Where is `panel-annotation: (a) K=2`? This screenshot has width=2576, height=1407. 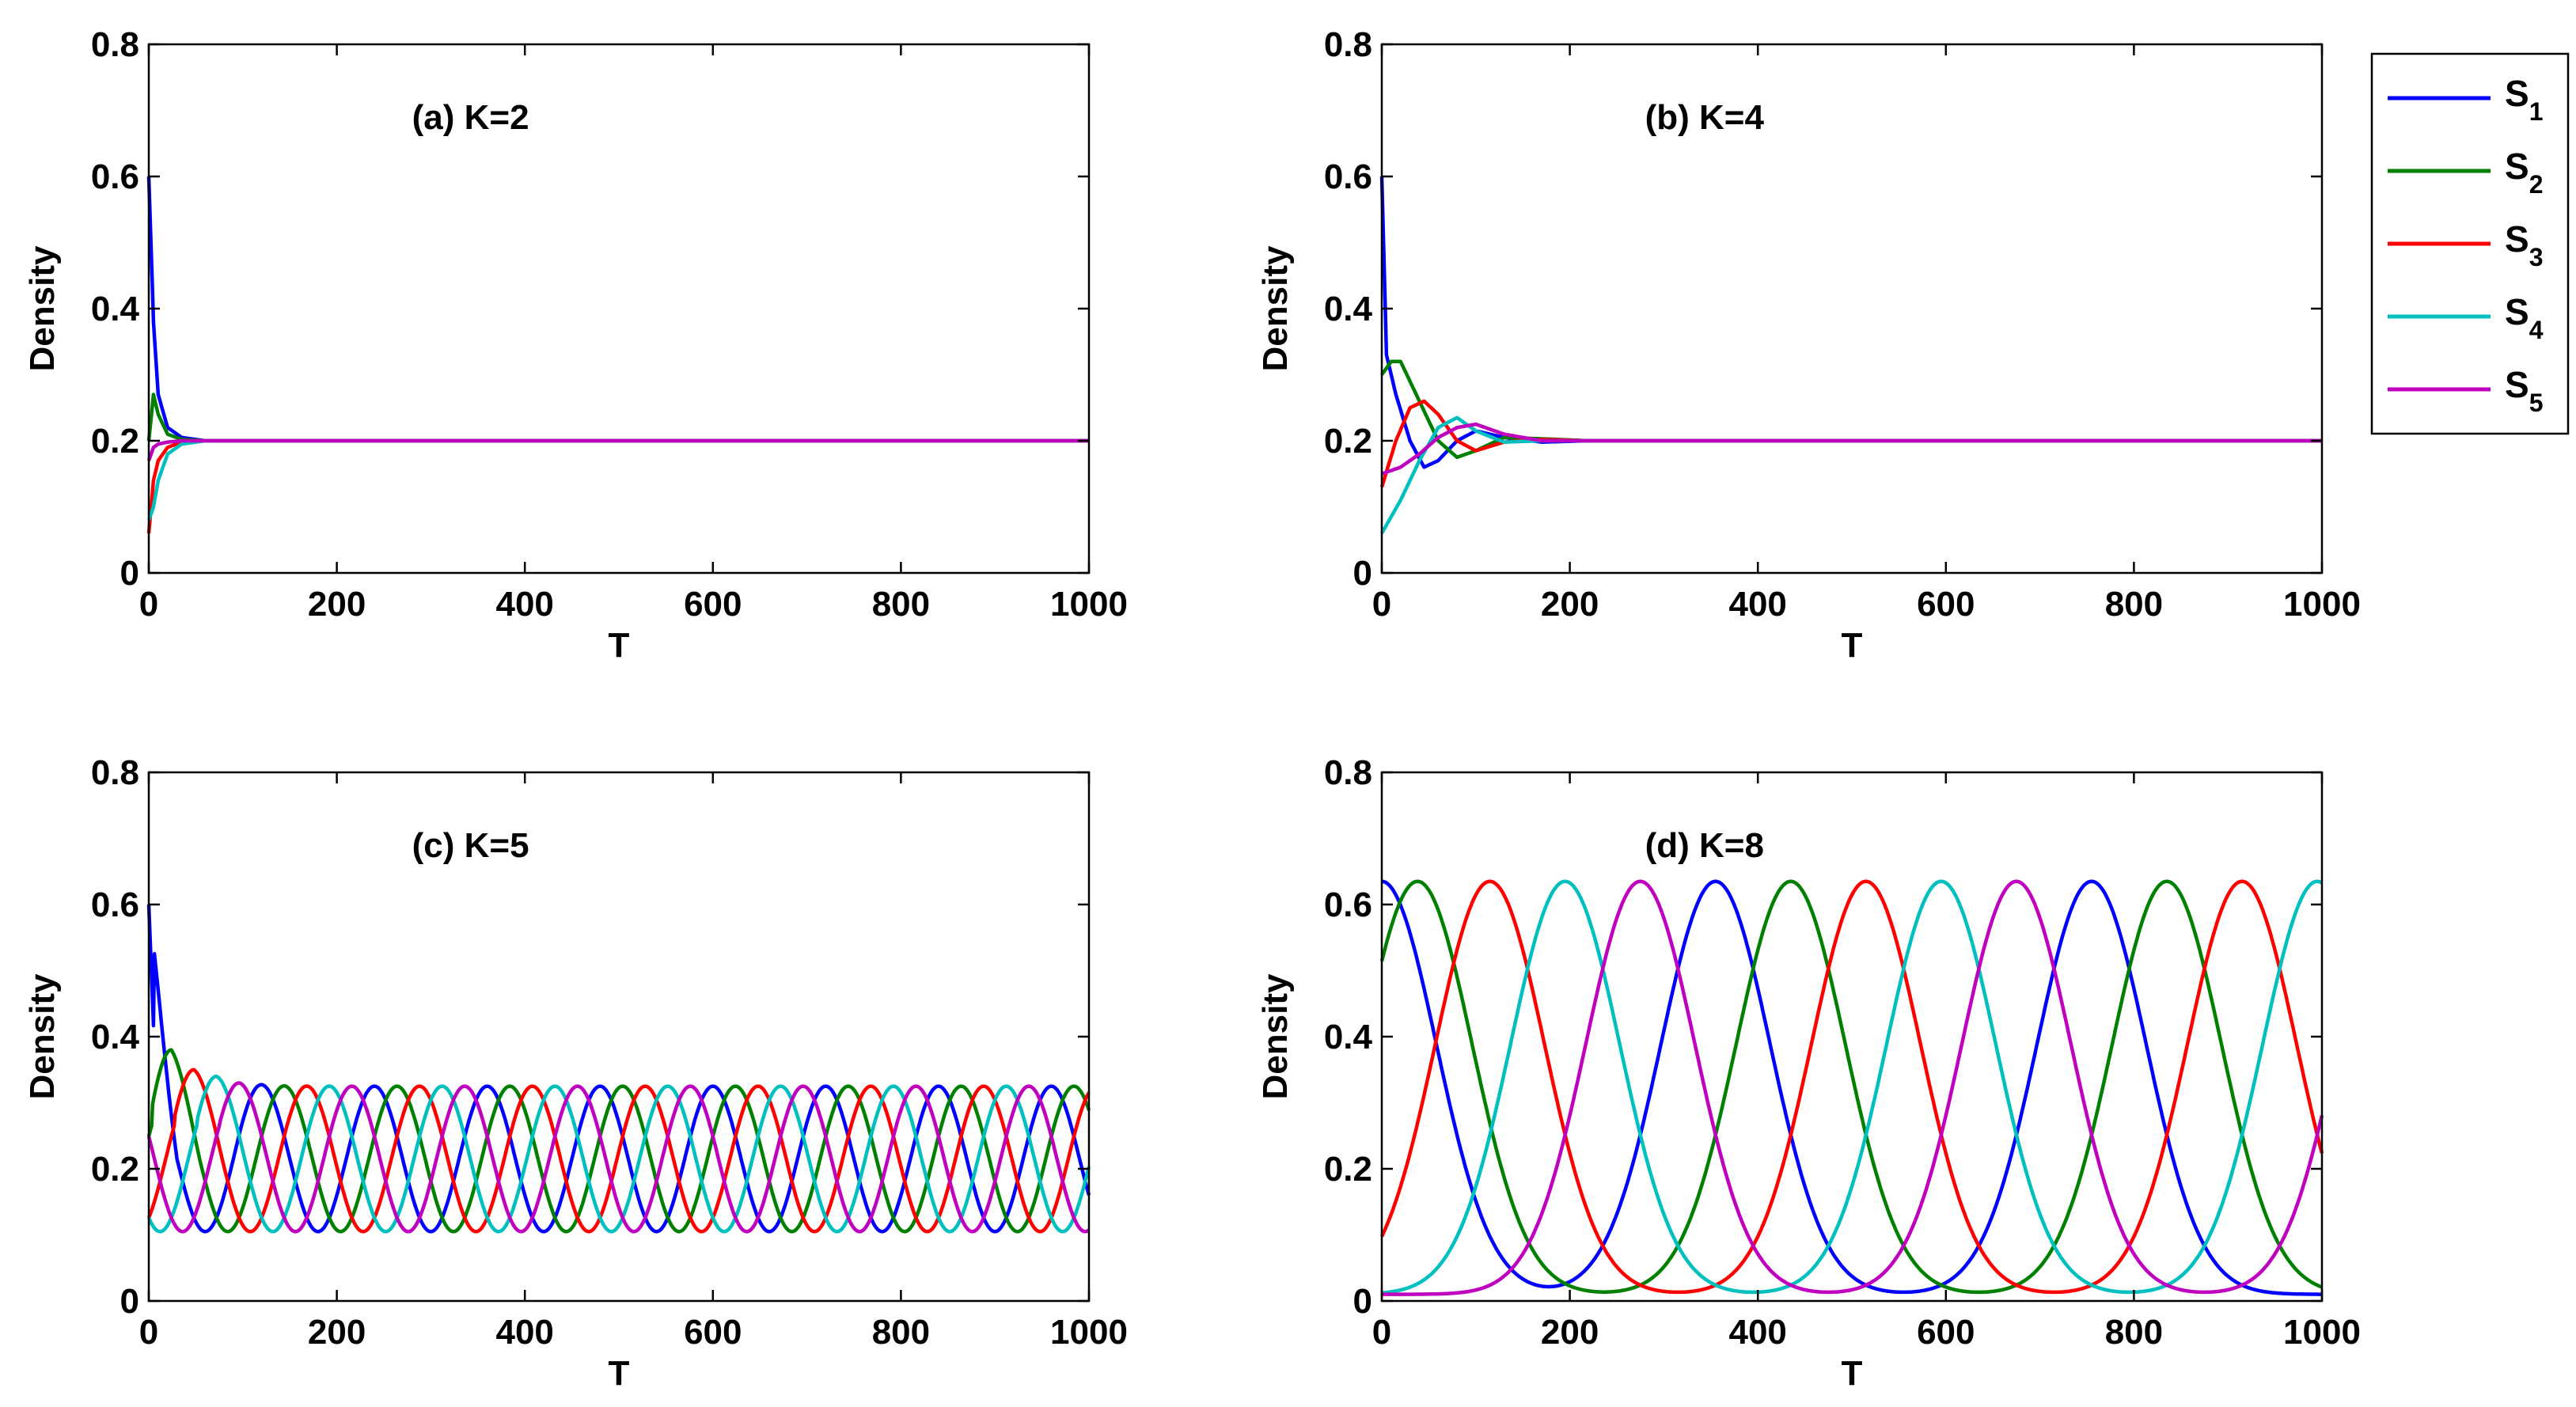 panel-annotation: (a) K=2 is located at coordinates (470, 117).